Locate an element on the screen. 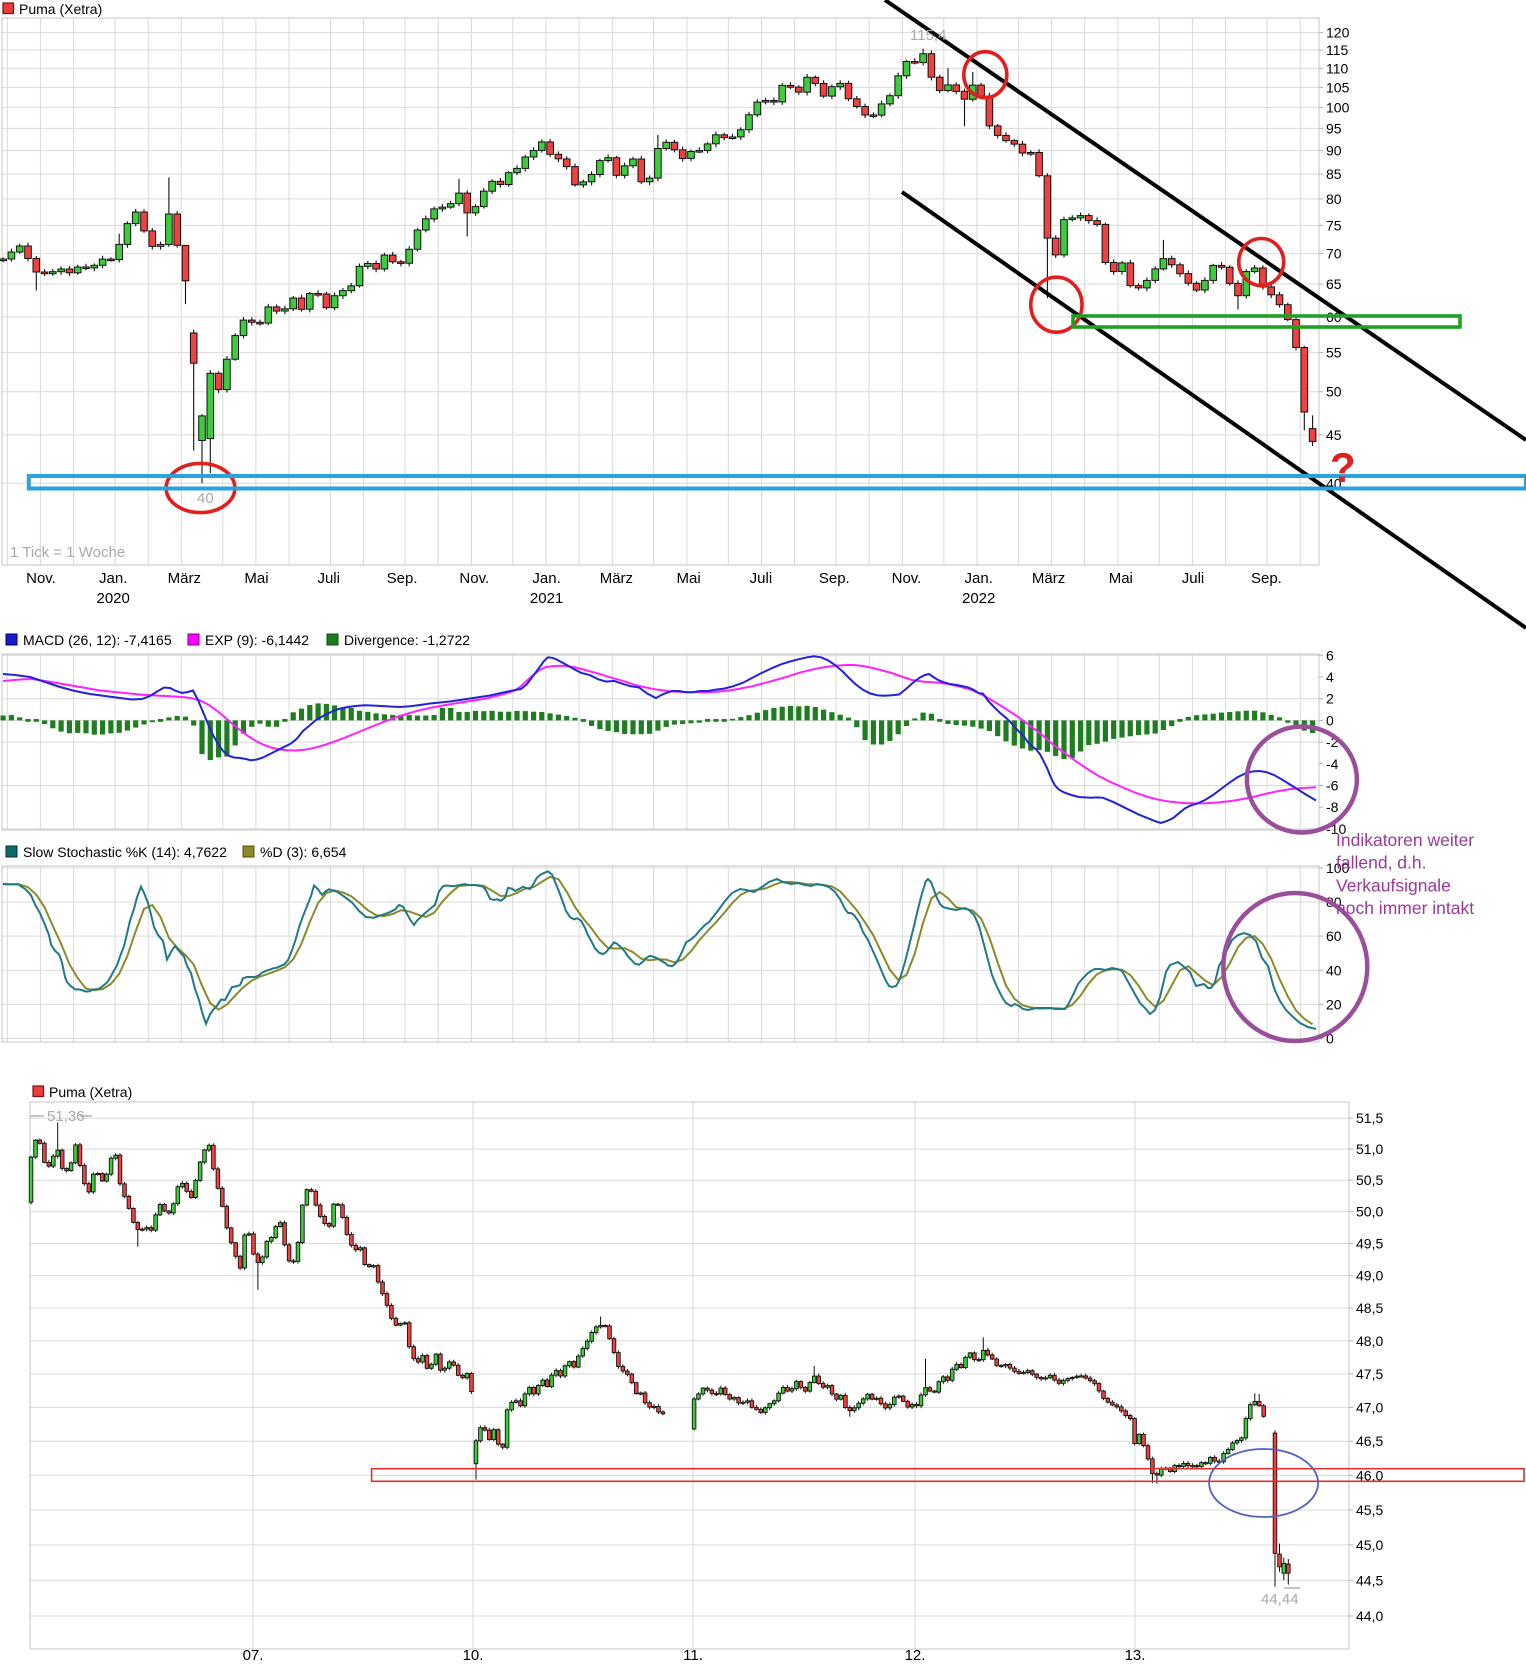  svg-text: 110 is located at coordinates (1337, 68).